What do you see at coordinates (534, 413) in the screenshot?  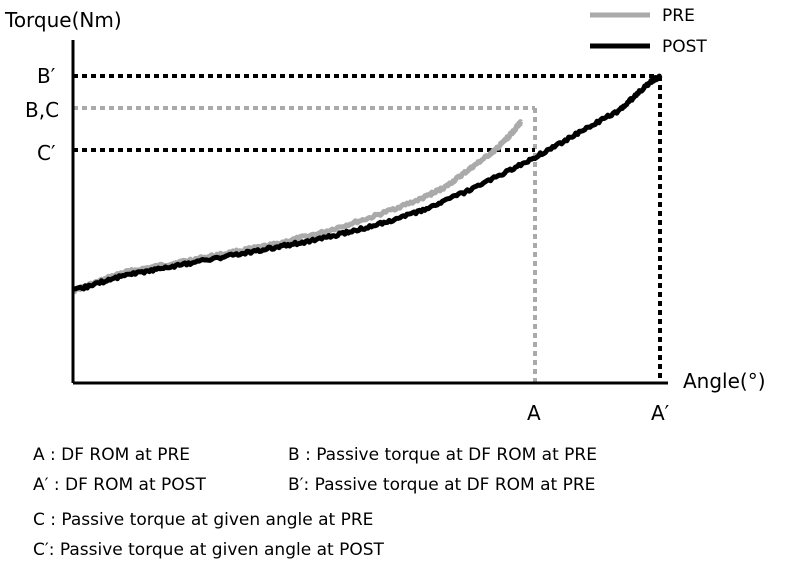 I see `x-tick-label-a: A` at bounding box center [534, 413].